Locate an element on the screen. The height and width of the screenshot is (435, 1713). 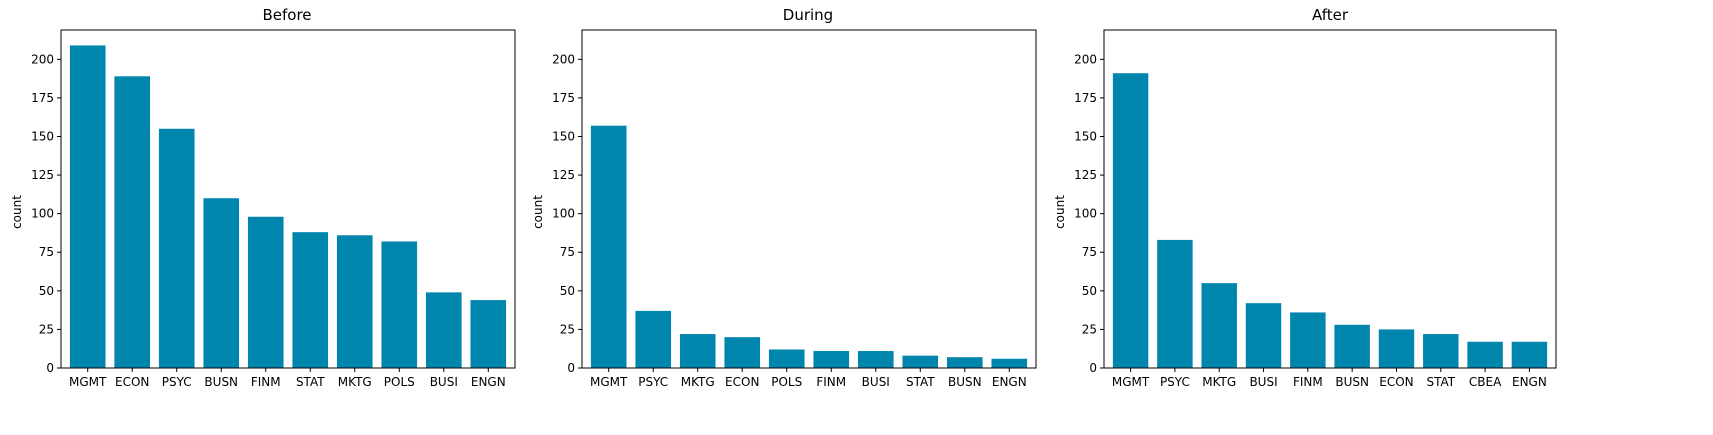
chart-title: After is located at coordinates (1330, 15).